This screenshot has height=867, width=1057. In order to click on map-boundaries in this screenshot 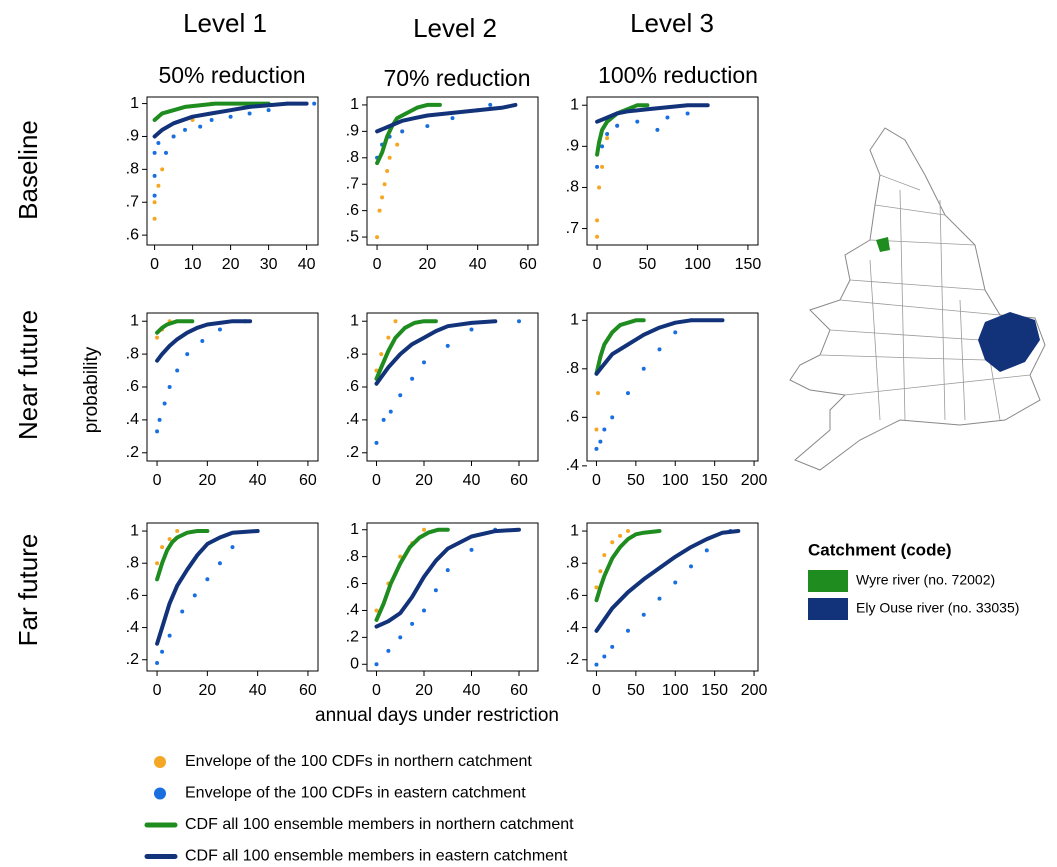, I will do `click(925, 297)`.